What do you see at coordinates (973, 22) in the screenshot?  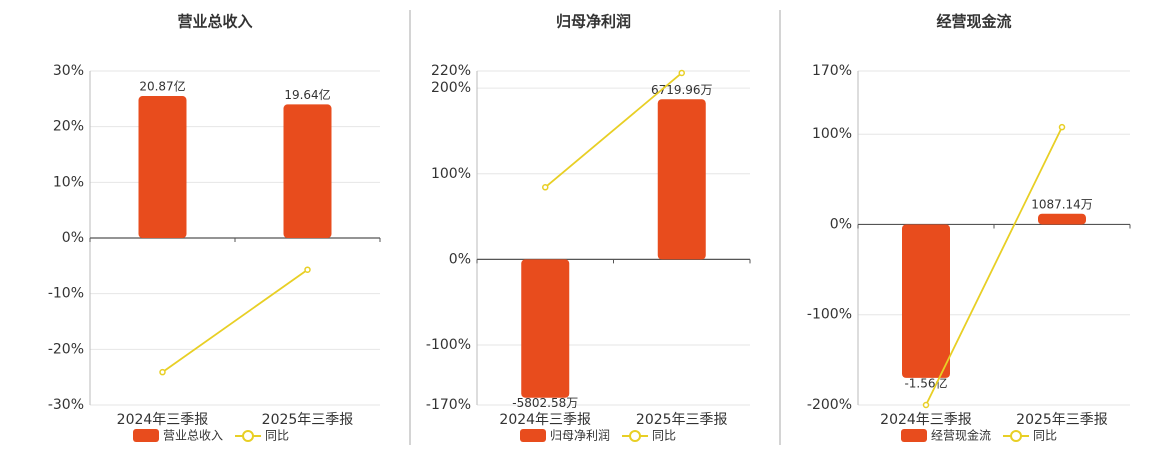 I see `chart-title: 经营现金流` at bounding box center [973, 22].